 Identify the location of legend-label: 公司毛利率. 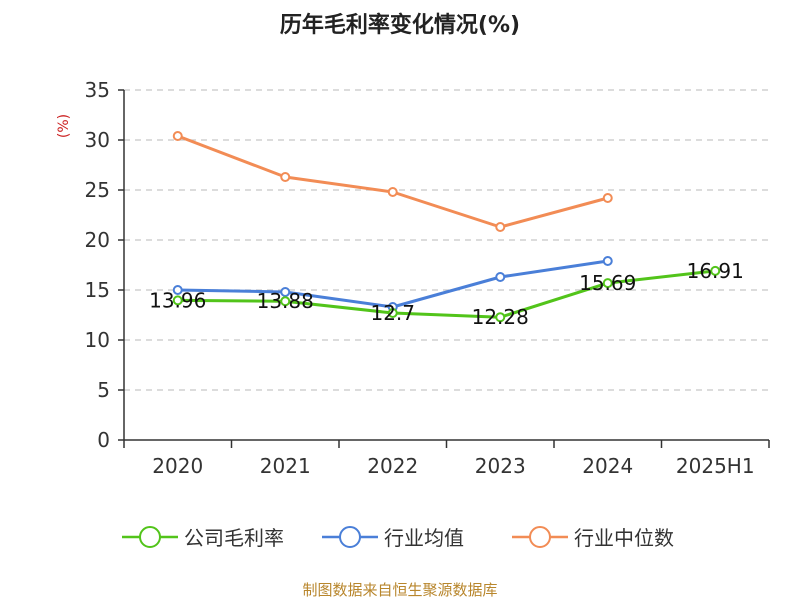
(234, 538).